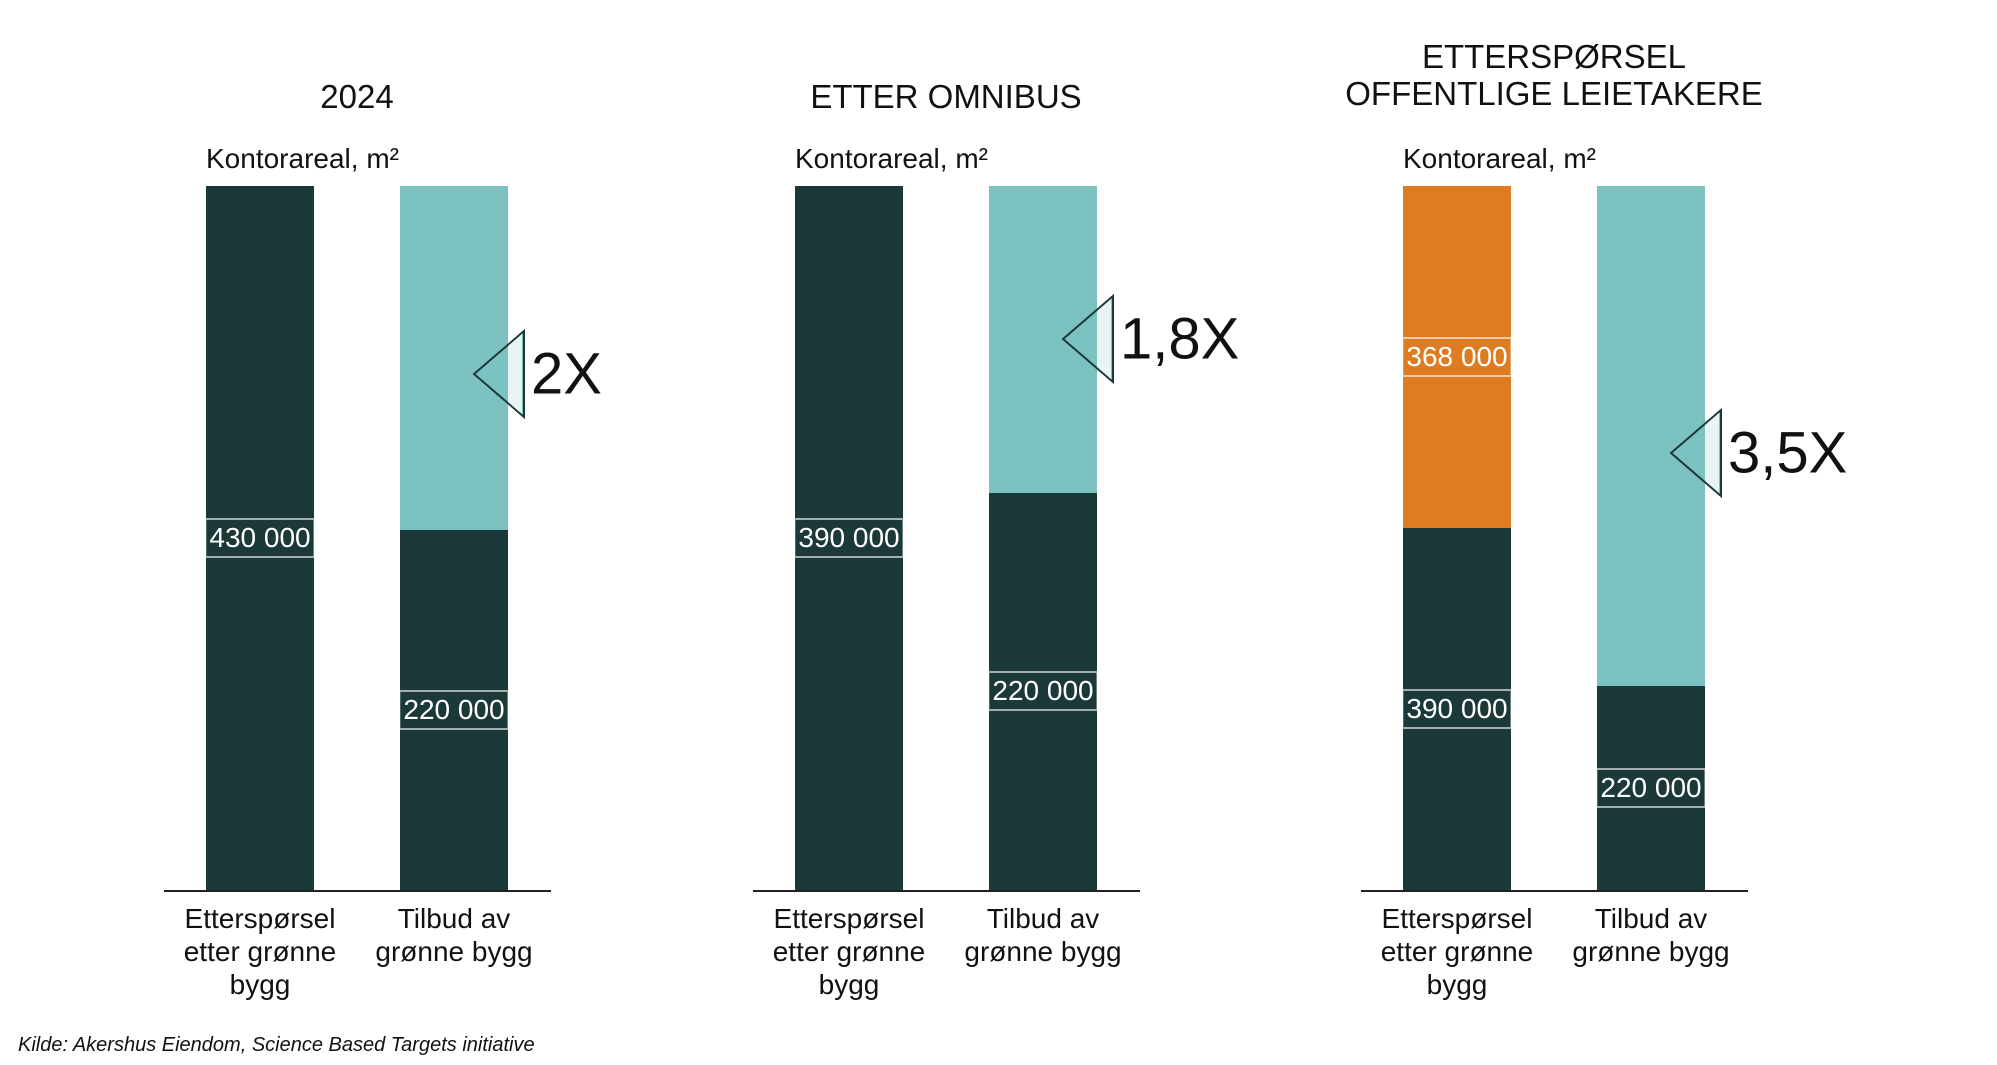 The height and width of the screenshot is (1065, 1997). What do you see at coordinates (357, 96) in the screenshot?
I see `panel-title: 2024` at bounding box center [357, 96].